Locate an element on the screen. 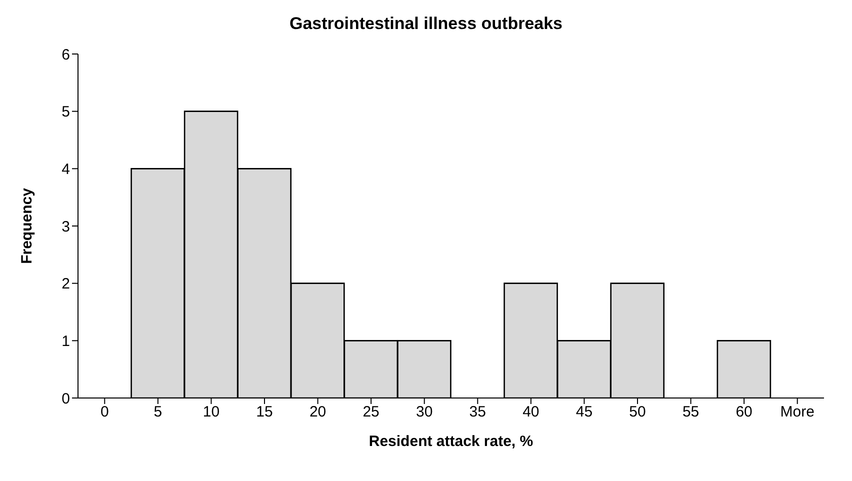  x-tick-label: 50 is located at coordinates (637, 412).